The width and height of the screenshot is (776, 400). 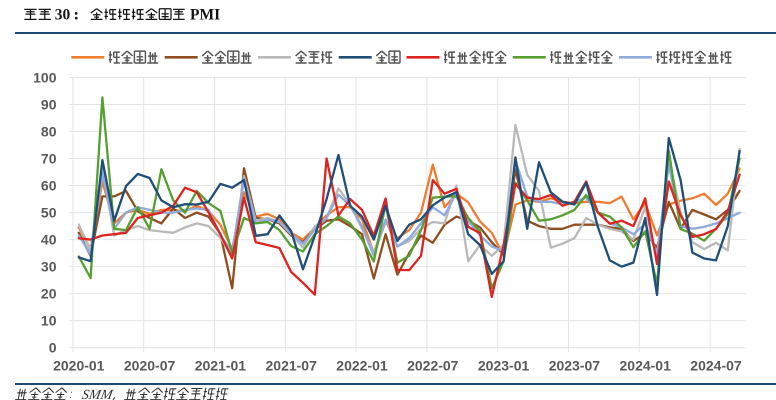 What do you see at coordinates (49, 321) in the screenshot?
I see `svg-text: 10` at bounding box center [49, 321].